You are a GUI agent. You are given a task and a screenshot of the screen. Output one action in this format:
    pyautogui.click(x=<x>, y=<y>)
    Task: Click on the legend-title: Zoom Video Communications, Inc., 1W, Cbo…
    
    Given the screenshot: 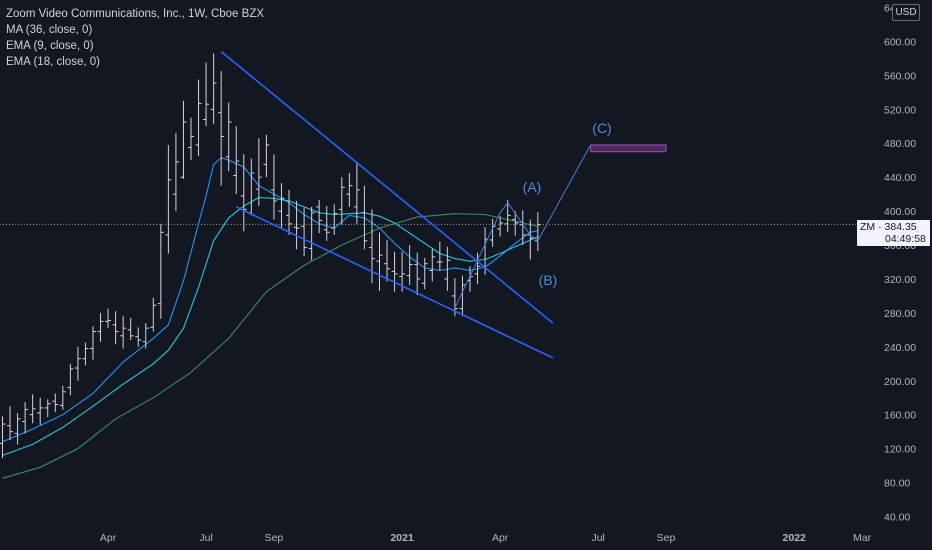 What is the action you would take?
    pyautogui.click(x=135, y=14)
    